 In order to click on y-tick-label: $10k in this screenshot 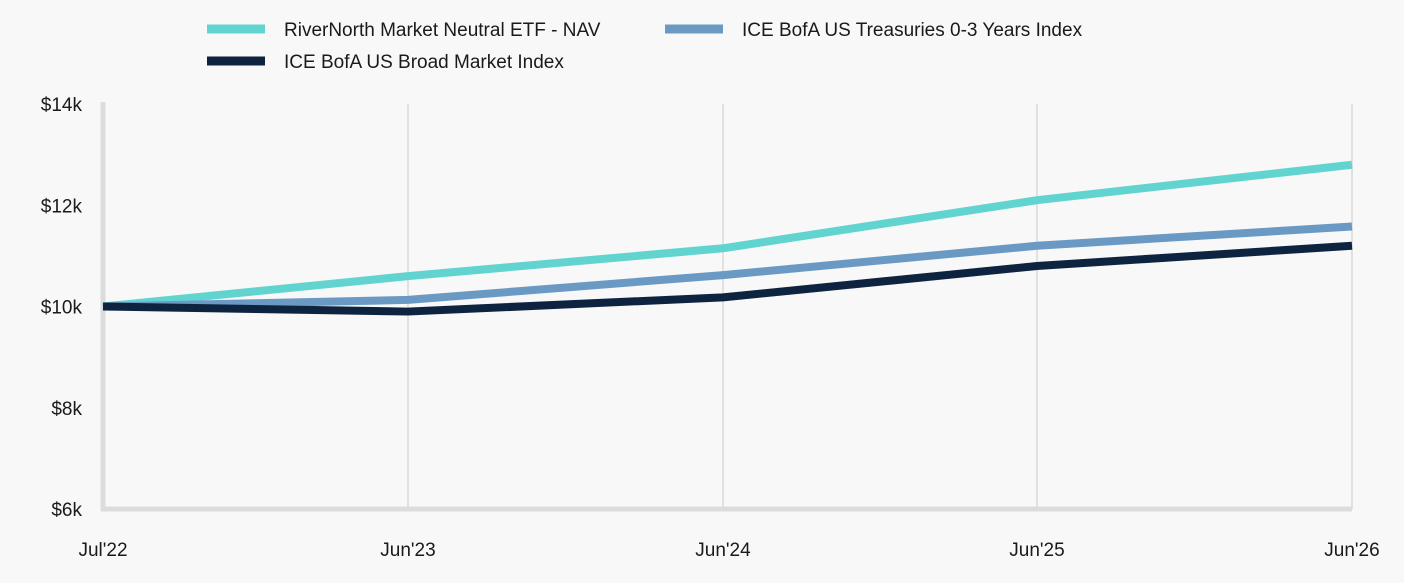, I will do `click(62, 308)`.